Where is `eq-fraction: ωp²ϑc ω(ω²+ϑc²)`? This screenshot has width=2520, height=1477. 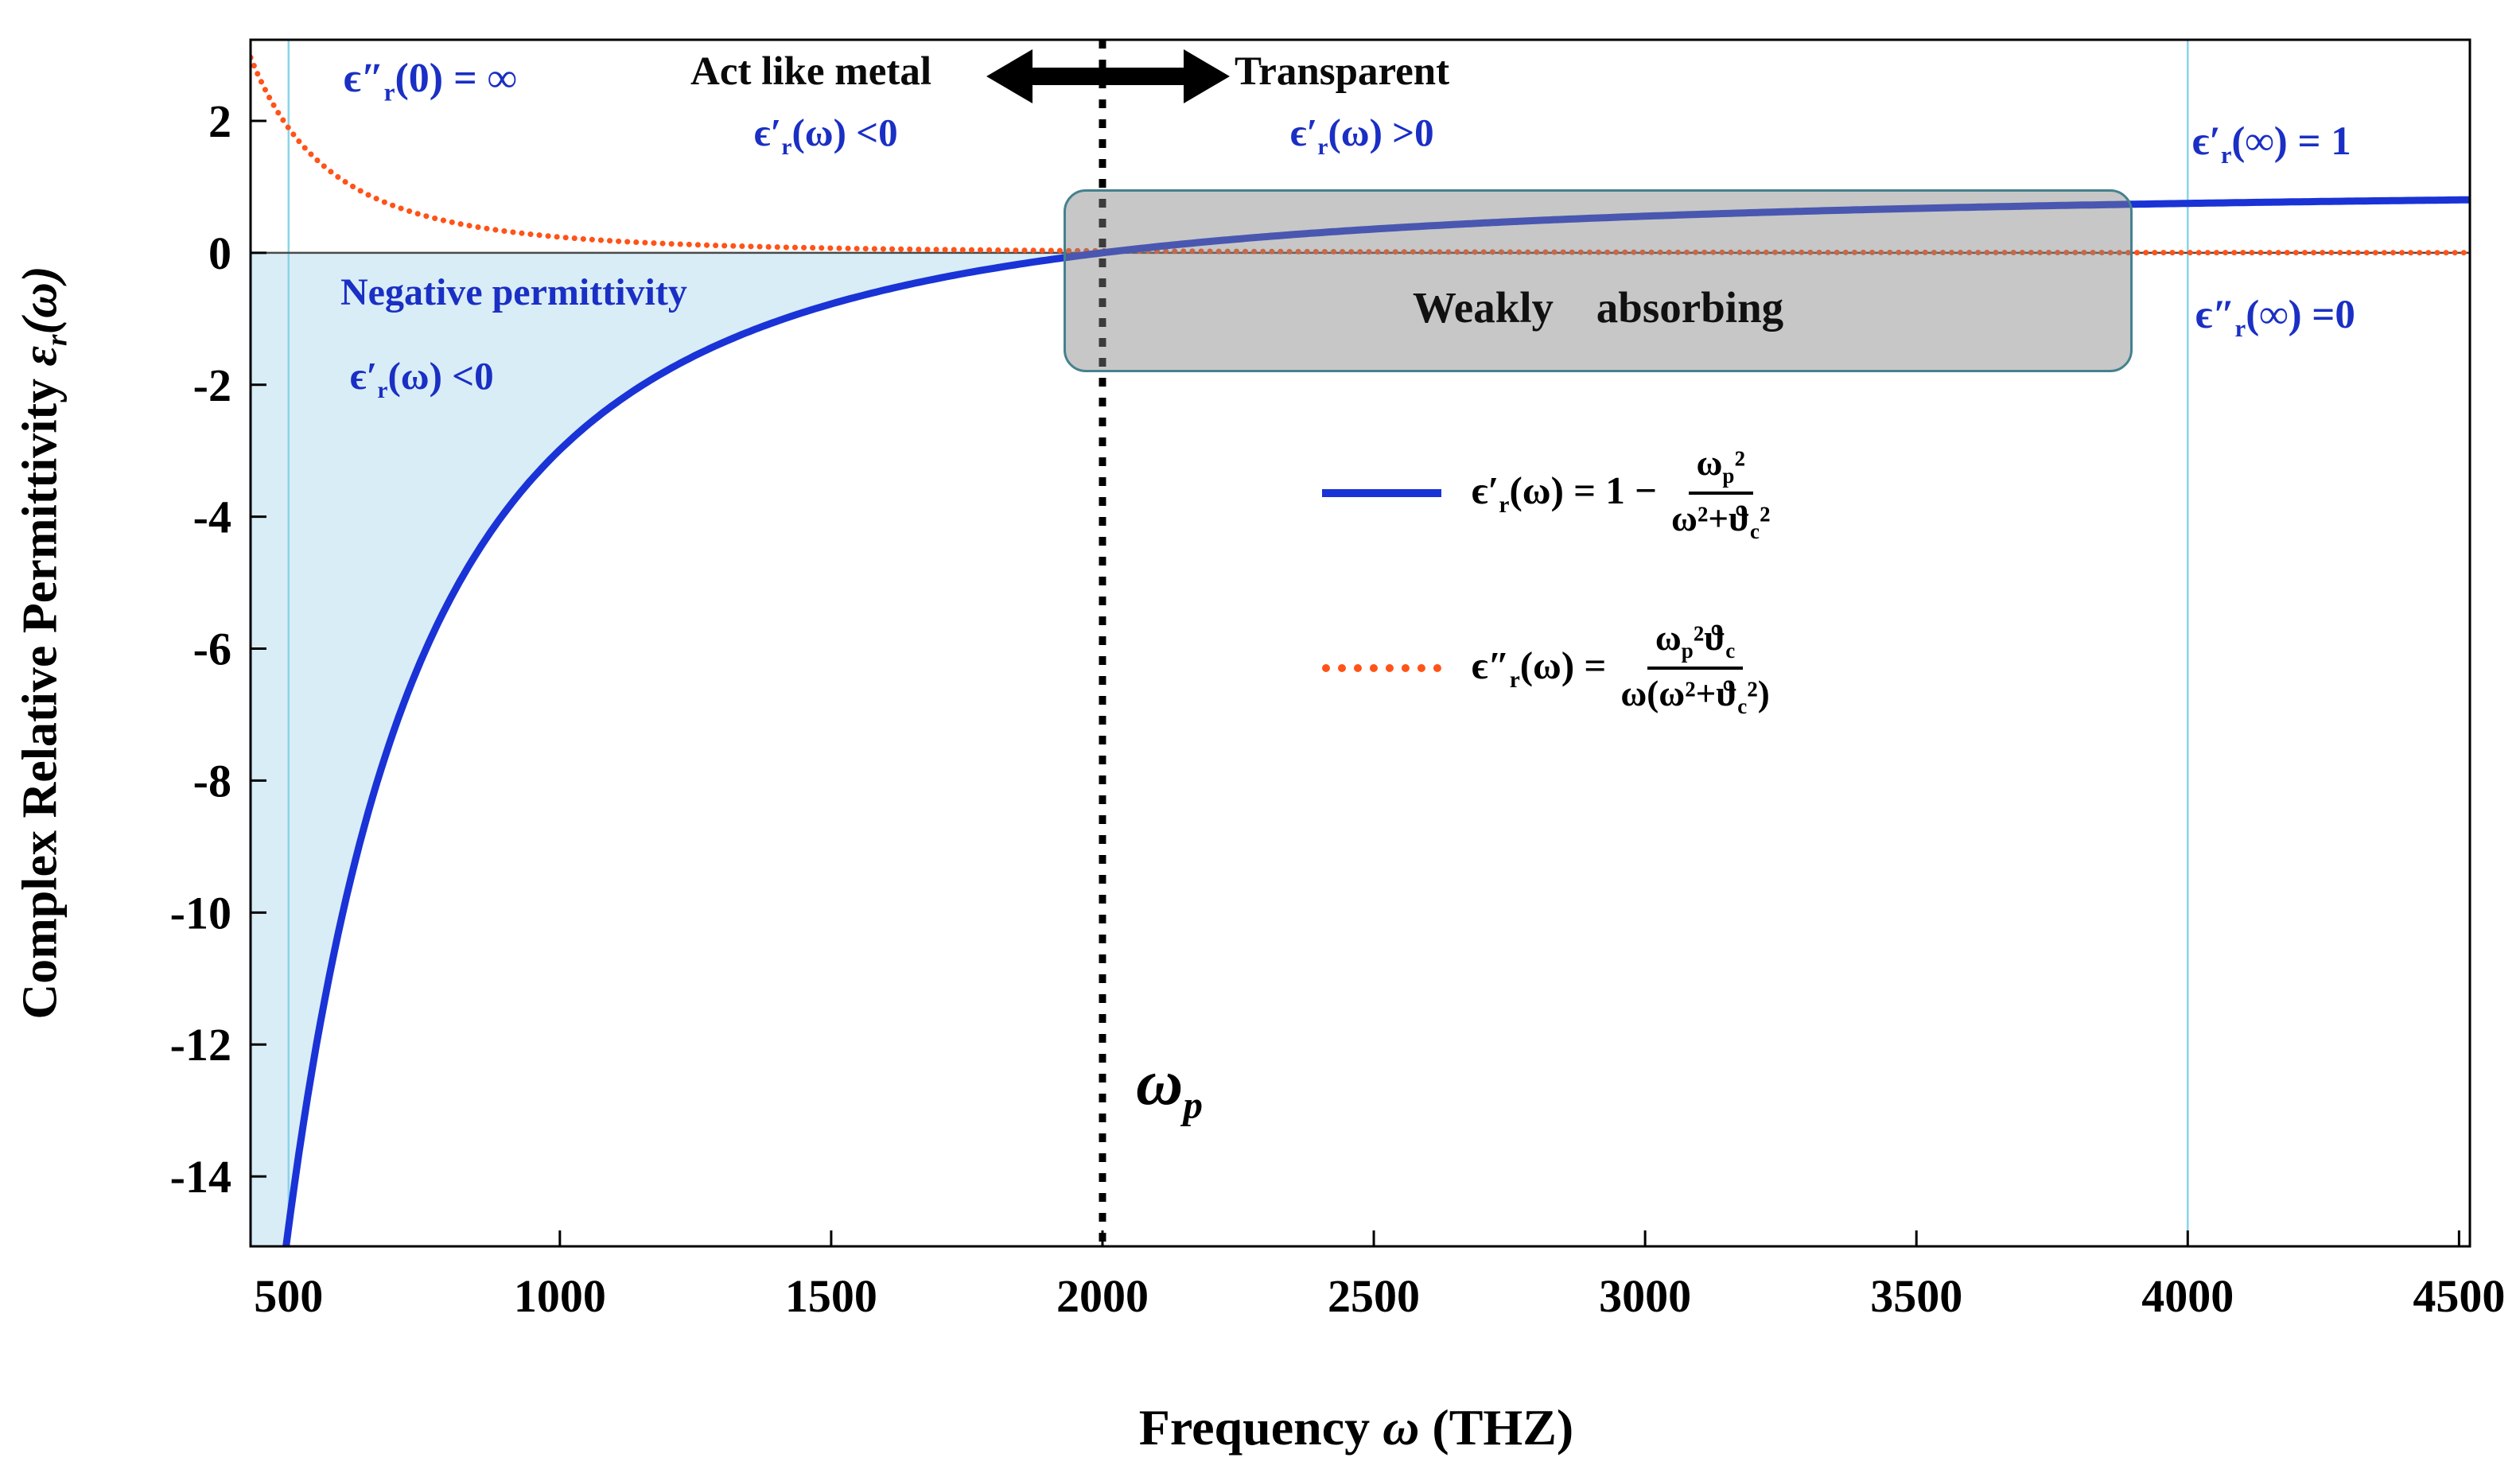
eq-fraction: ωp²ϑc ω(ω²+ϑc²) is located at coordinates (1694, 668).